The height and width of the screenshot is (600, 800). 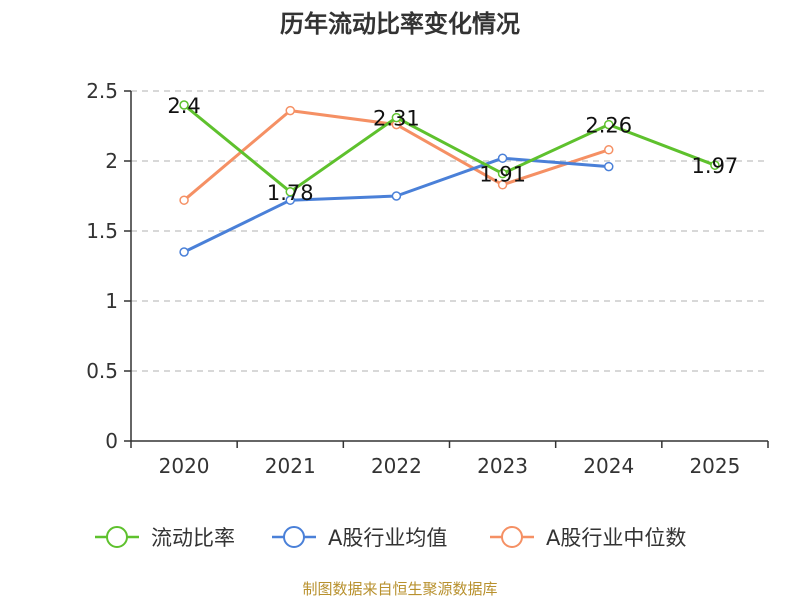 I want to click on data-label: 1.78, so click(x=290, y=193).